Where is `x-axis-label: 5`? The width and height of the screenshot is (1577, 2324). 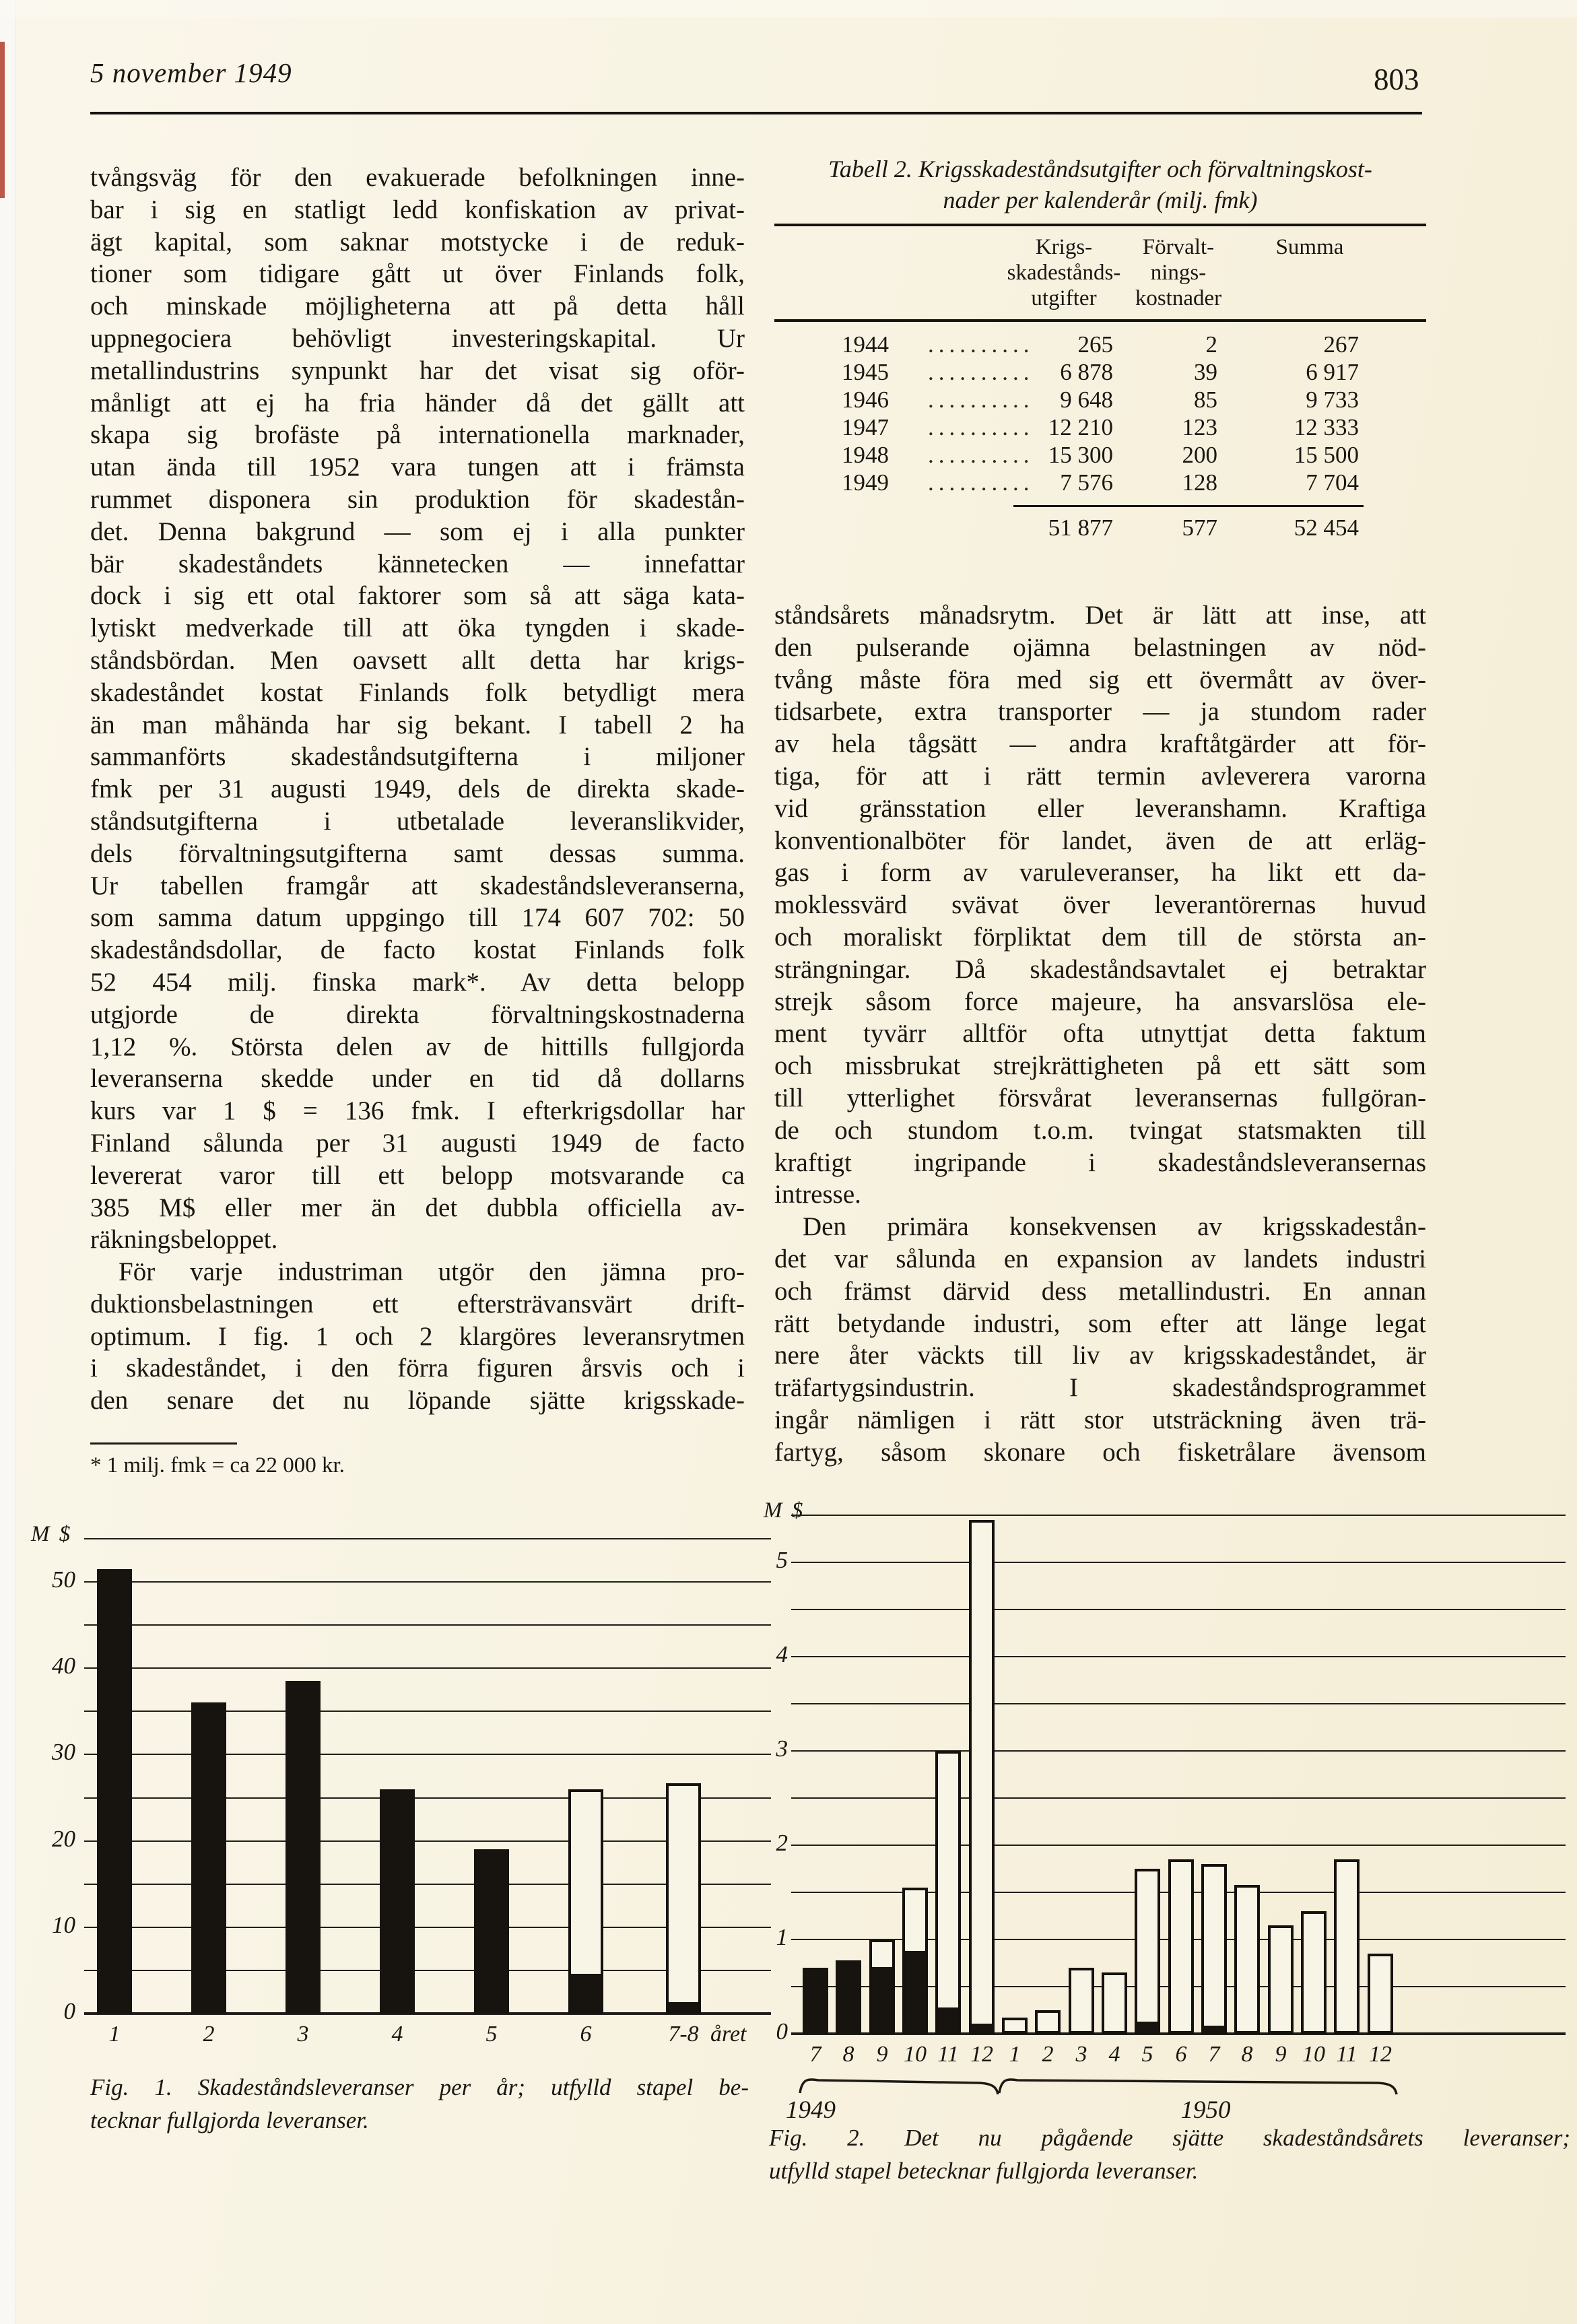 x-axis-label: 5 is located at coordinates (1147, 2055).